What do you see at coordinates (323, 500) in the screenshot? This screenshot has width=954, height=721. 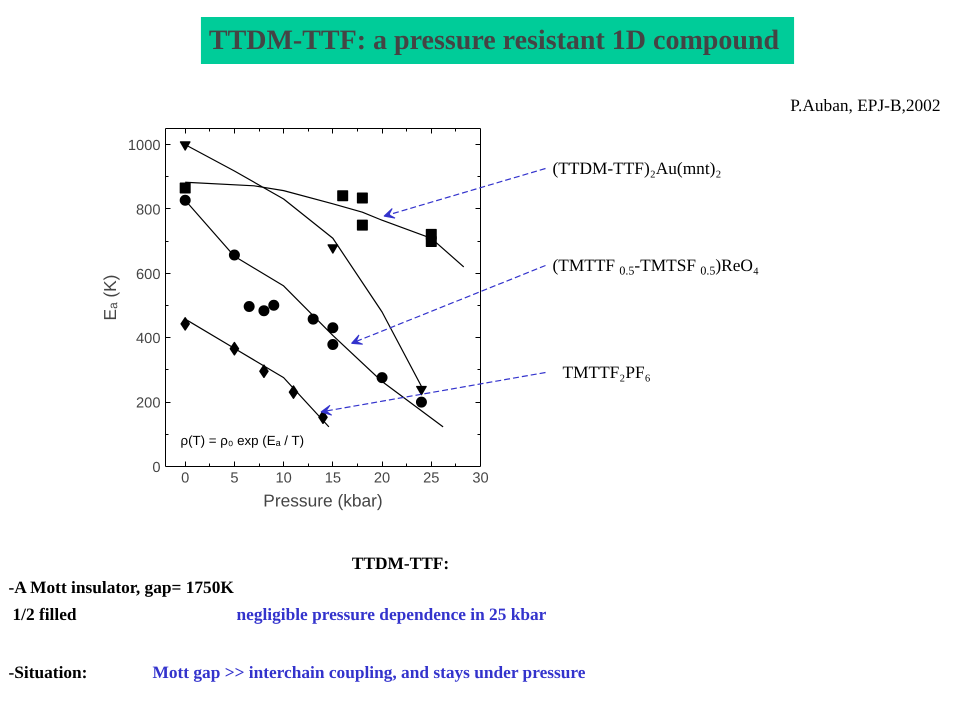 I see `x-axis-title: Pressure (kbar)` at bounding box center [323, 500].